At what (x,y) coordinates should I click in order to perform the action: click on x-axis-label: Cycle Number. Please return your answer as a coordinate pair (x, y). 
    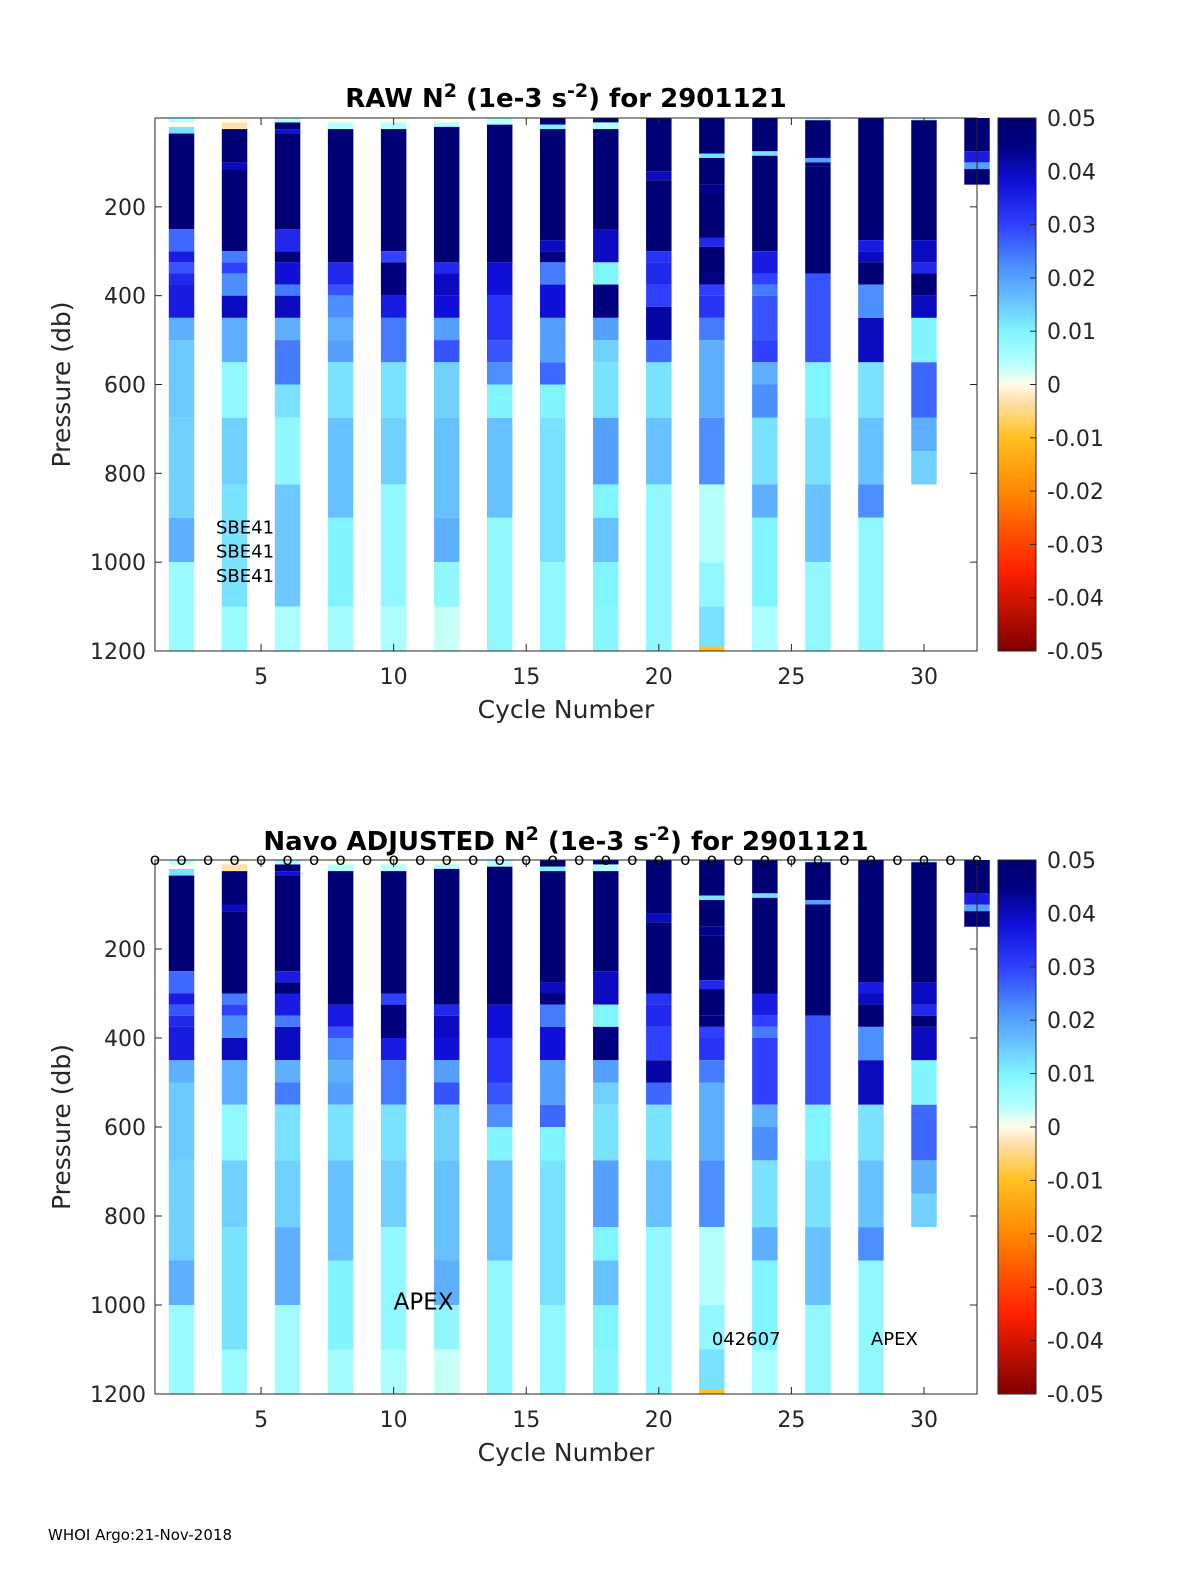
    Looking at the image, I should click on (566, 1452).